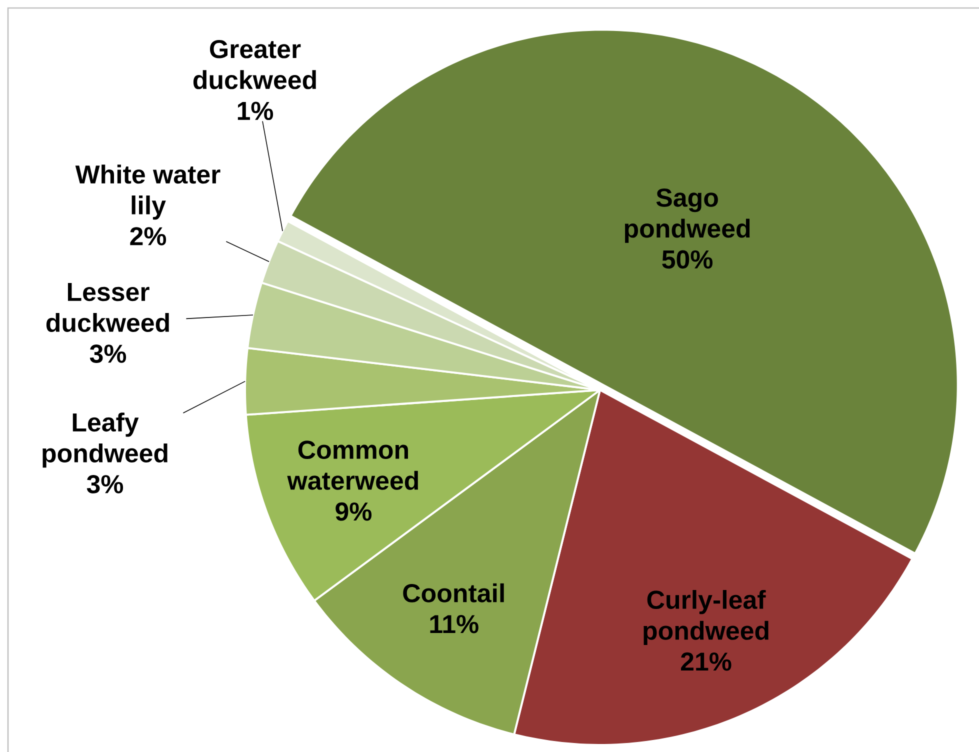 This screenshot has height=752, width=979. Describe the element at coordinates (105, 440) in the screenshot. I see `slice-label: Leafy pondweed` at that location.